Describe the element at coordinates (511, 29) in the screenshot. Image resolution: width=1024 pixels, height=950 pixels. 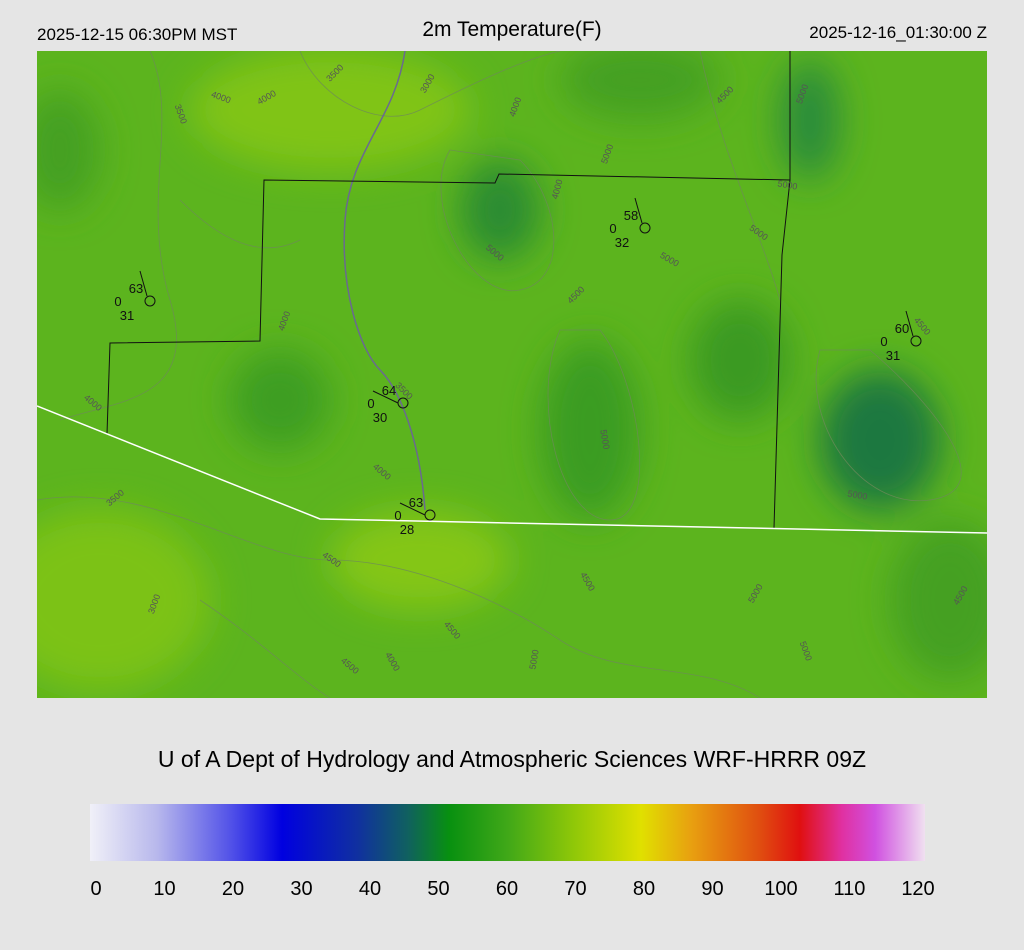
I see `map-title: 2m Temperature(F)` at that location.